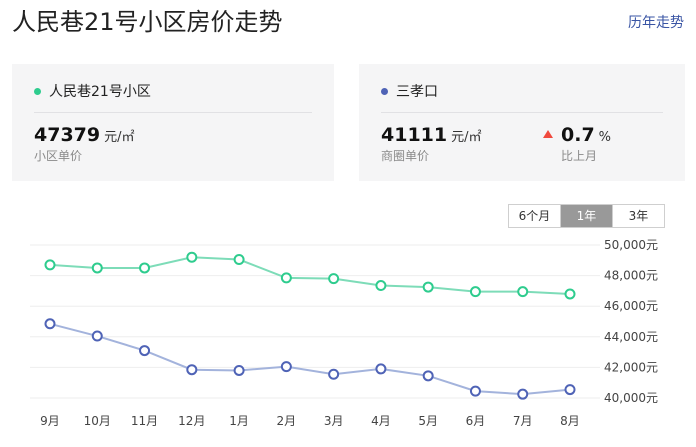 This screenshot has height=447, width=696. Describe the element at coordinates (310, 359) in the screenshot. I see `district-series-line` at that location.